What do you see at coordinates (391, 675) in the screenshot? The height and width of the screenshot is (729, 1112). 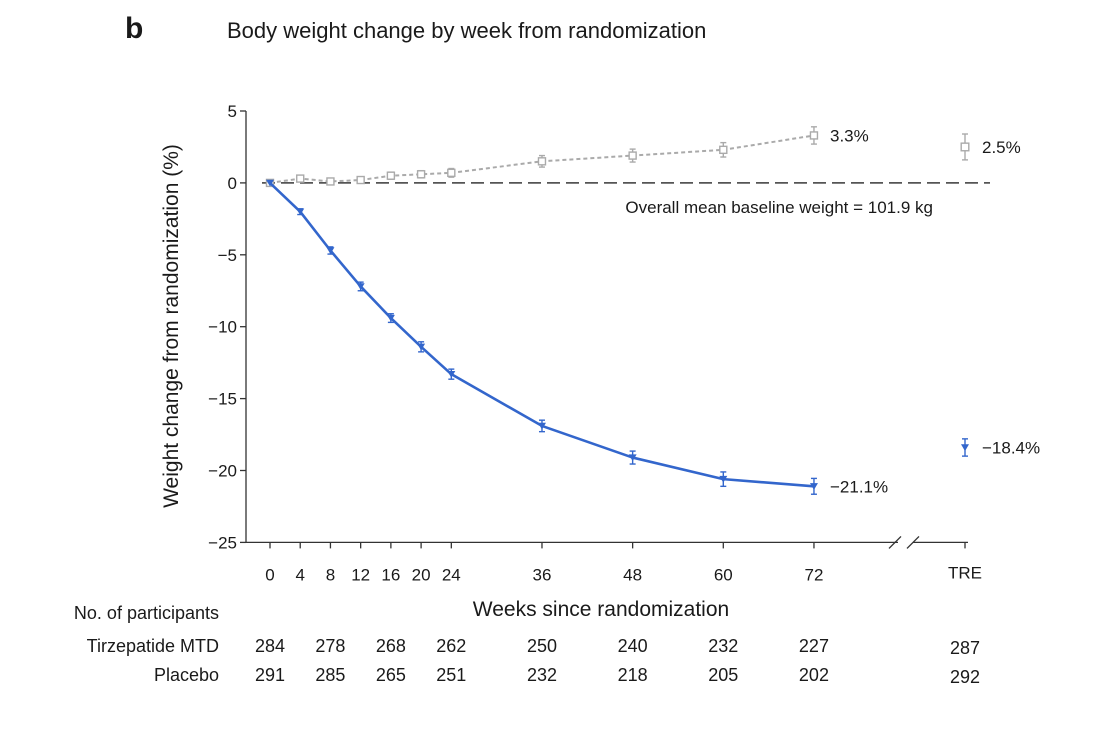 I see `participants-count: 265` at bounding box center [391, 675].